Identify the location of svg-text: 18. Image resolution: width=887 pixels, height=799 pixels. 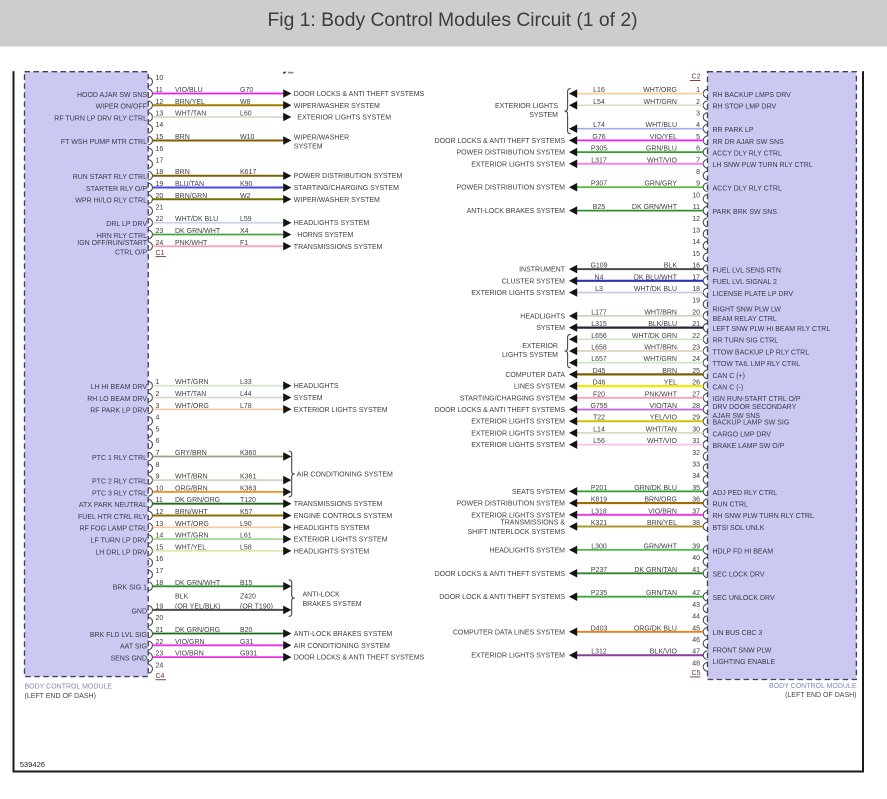
(160, 583).